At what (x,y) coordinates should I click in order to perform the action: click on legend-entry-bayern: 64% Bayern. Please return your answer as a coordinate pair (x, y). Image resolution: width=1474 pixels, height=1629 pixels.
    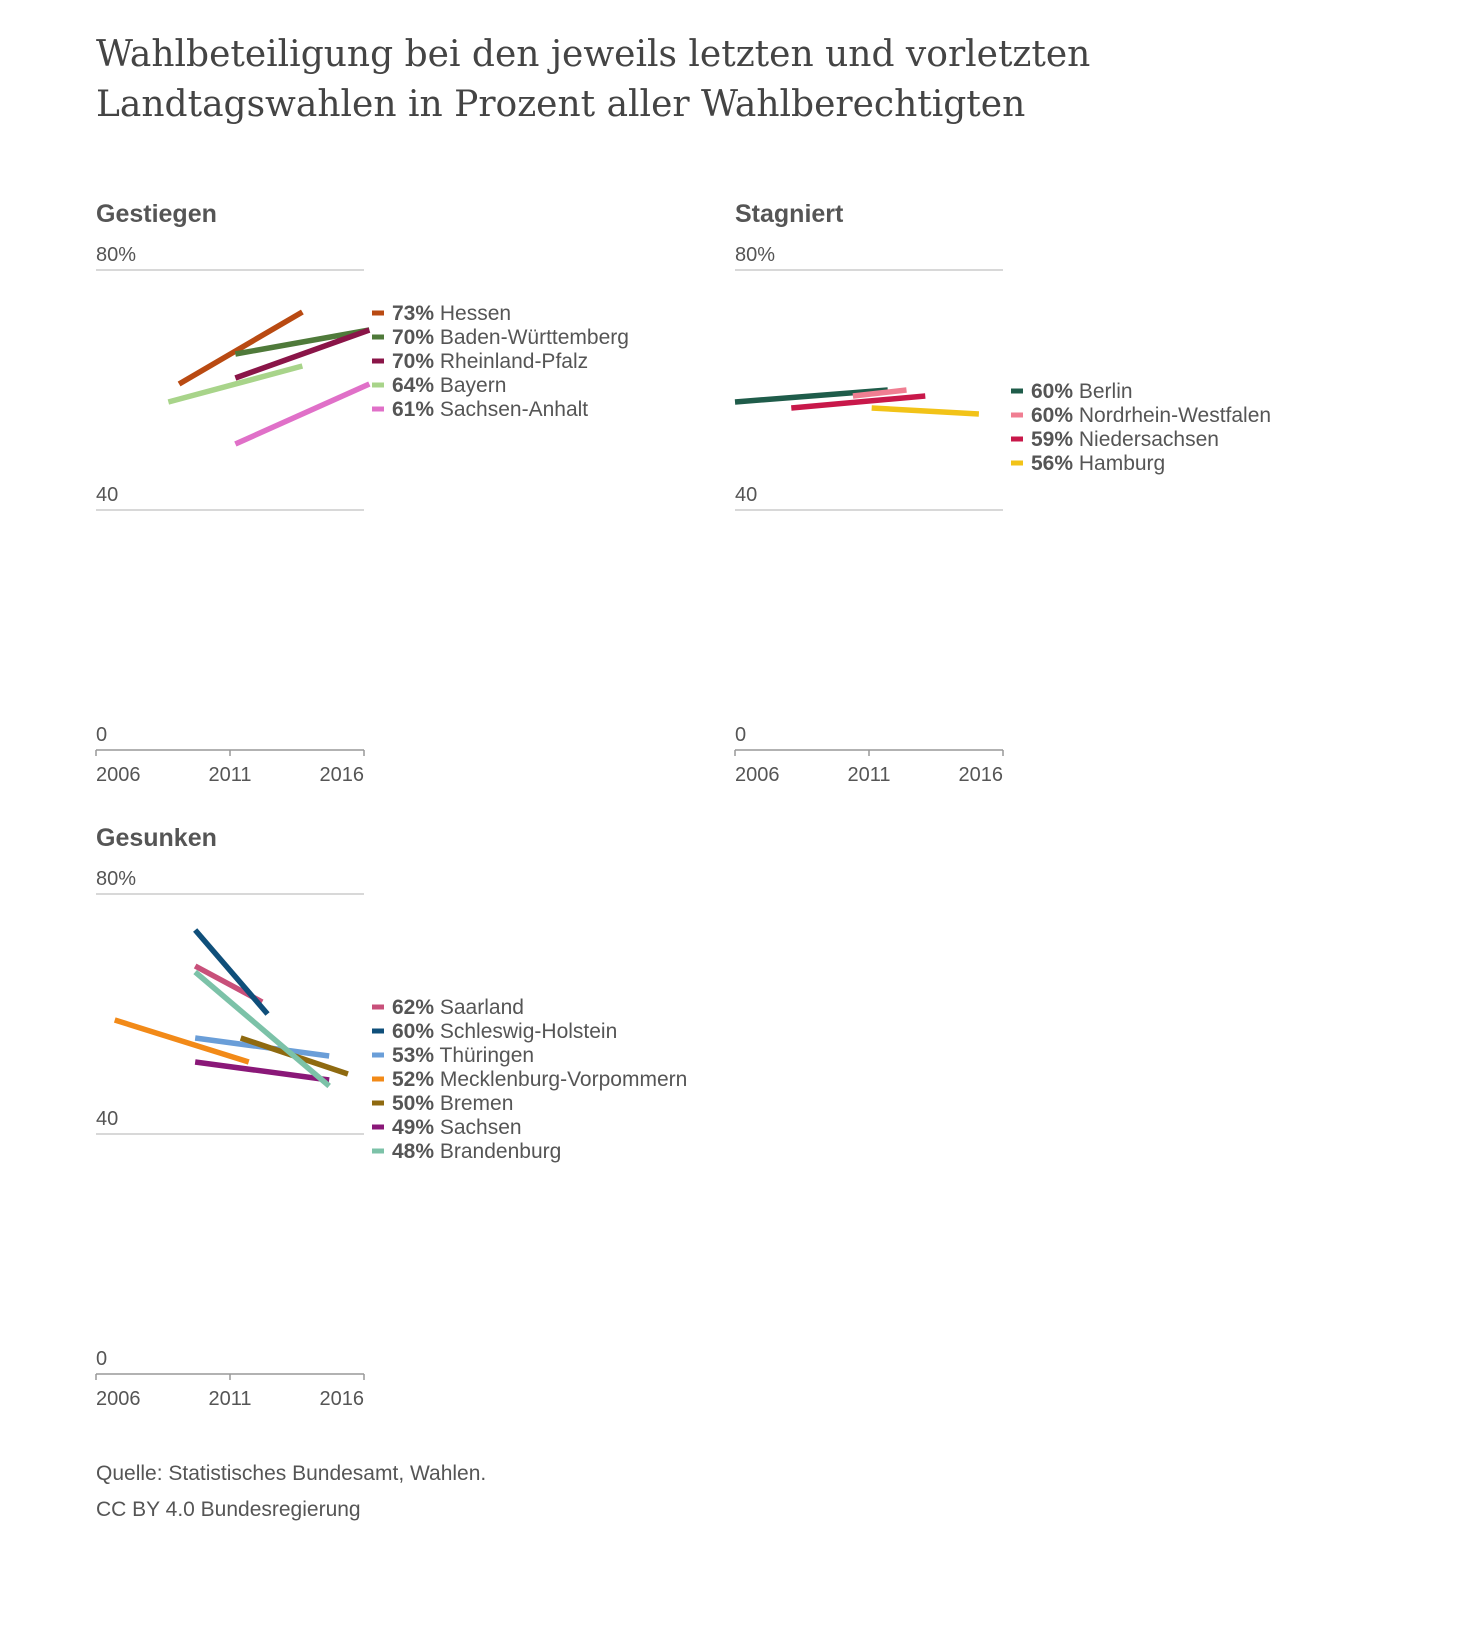
    Looking at the image, I should click on (449, 385).